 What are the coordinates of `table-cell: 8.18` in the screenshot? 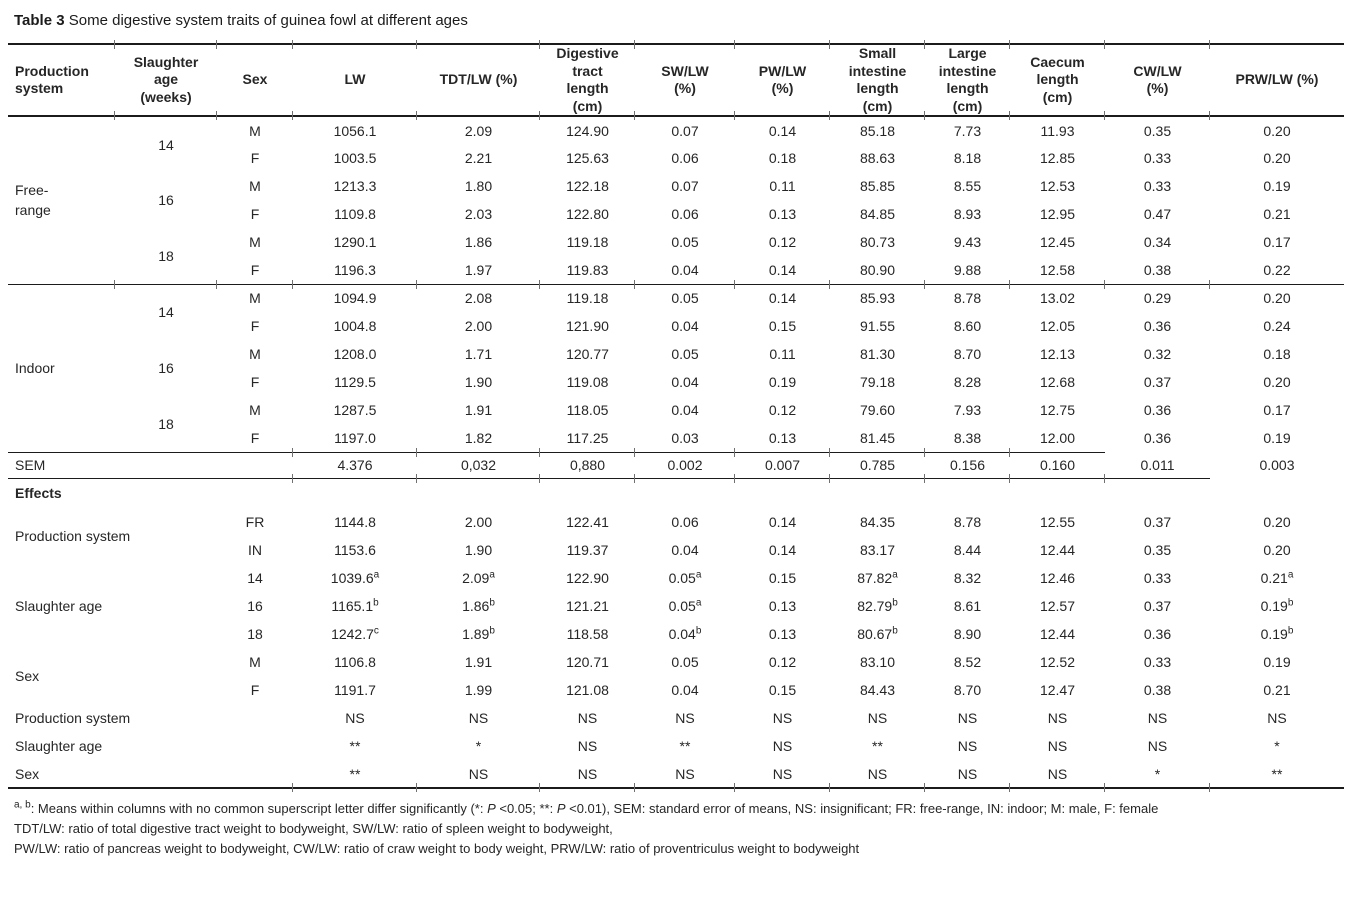 It's located at (967, 158).